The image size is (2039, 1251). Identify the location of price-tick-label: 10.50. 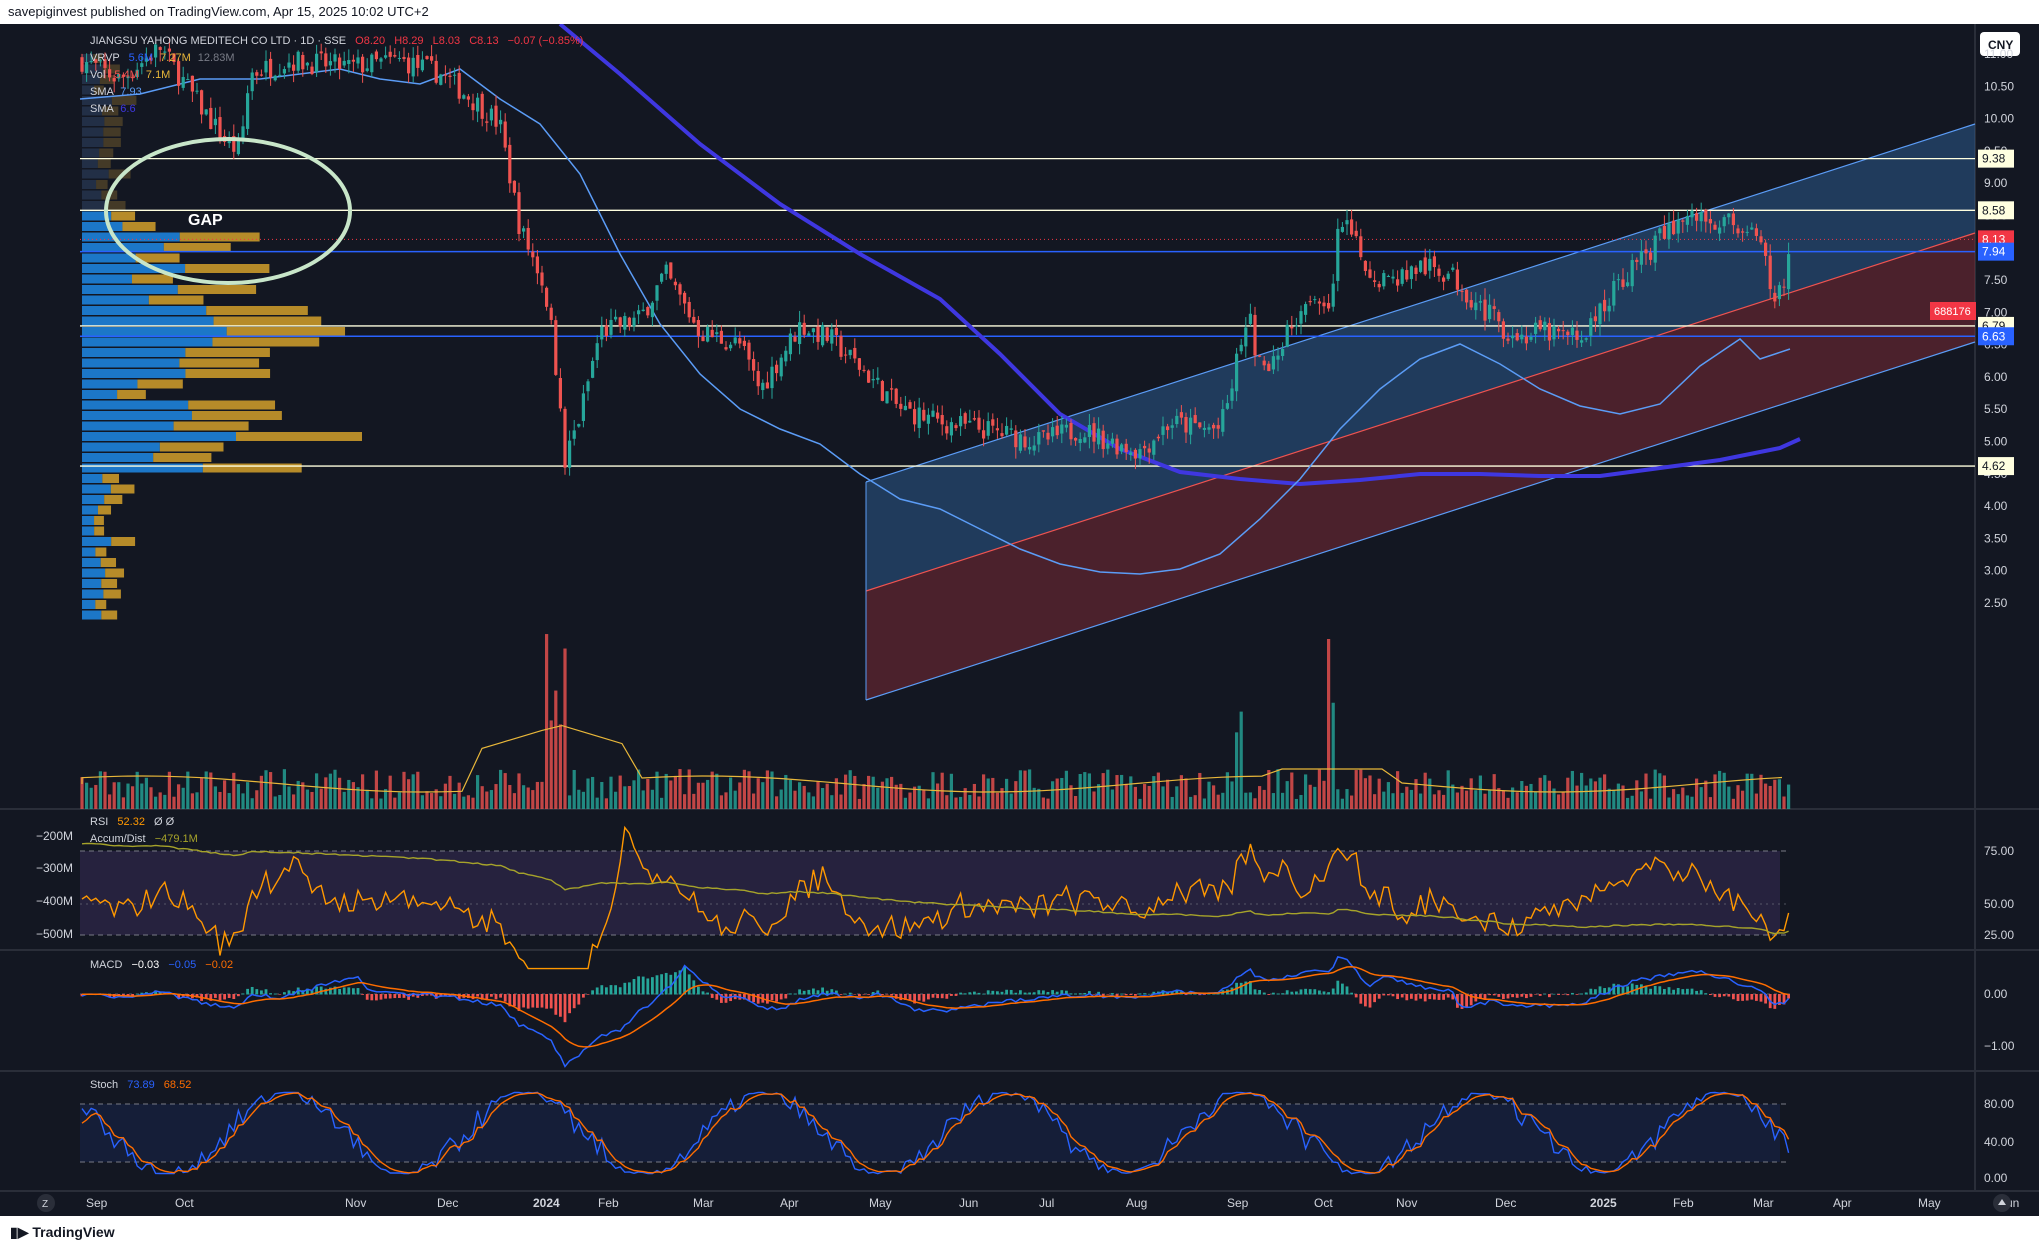
(1999, 86).